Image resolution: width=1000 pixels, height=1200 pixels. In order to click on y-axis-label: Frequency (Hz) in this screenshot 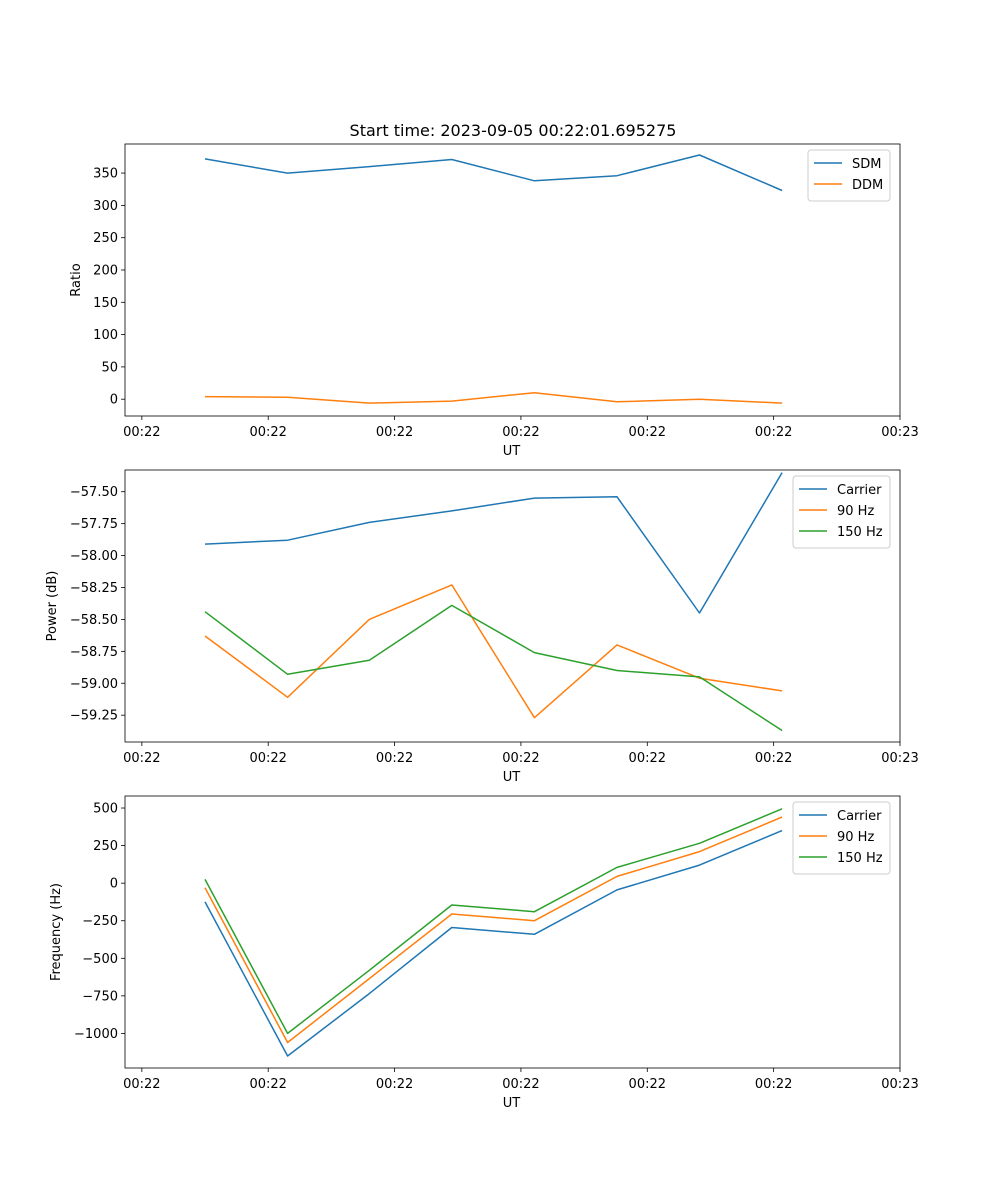, I will do `click(56, 932)`.